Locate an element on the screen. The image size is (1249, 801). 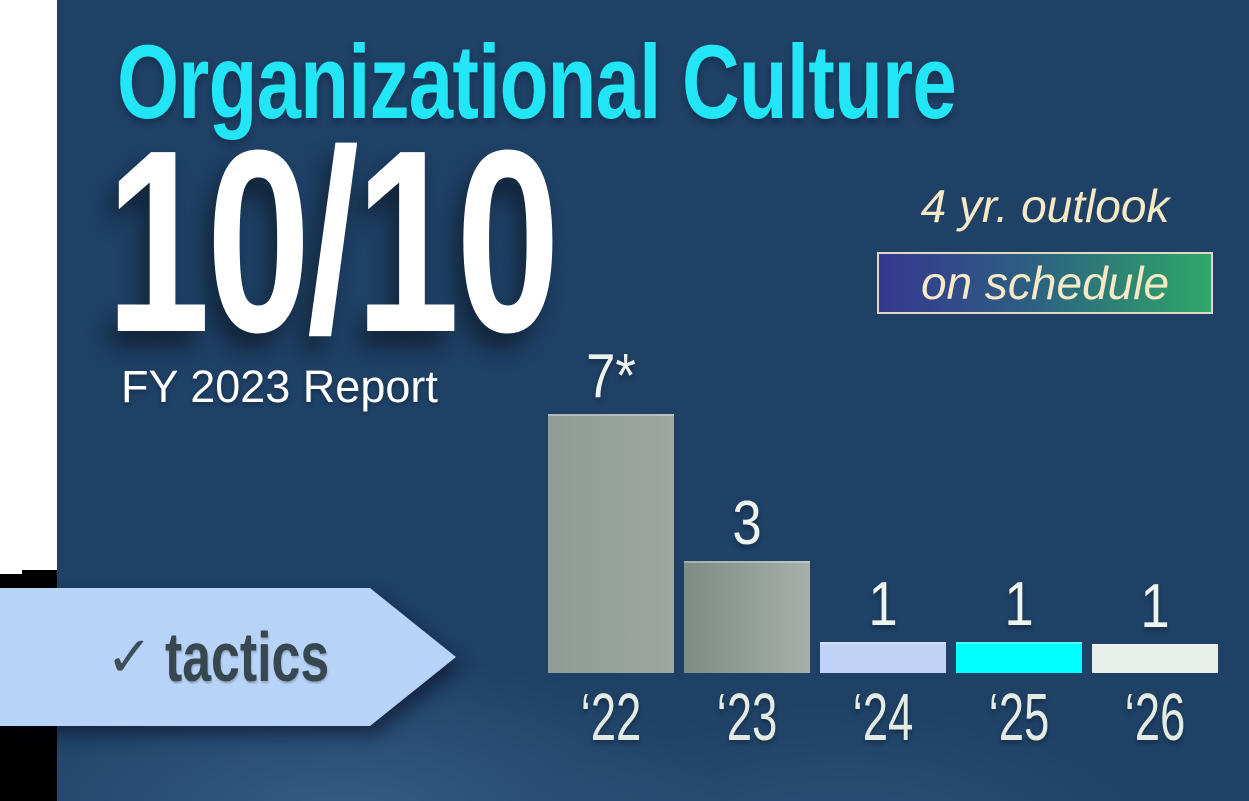
tactics-banner-wrap: ✓ tactics is located at coordinates (228, 657).